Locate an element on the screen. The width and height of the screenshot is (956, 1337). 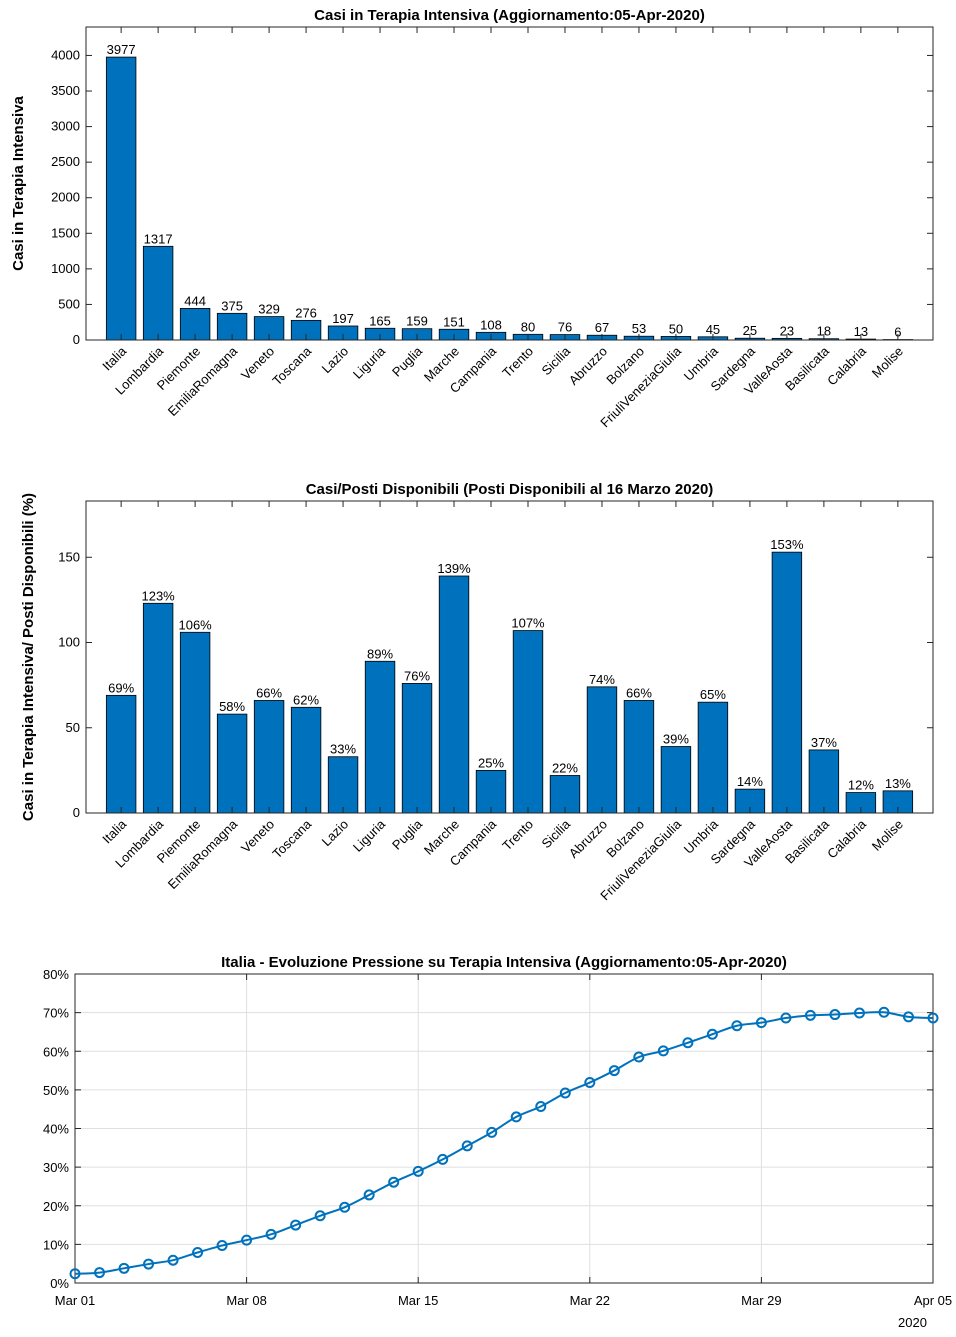
y-tick-label: 10% is located at coordinates (56, 1244).